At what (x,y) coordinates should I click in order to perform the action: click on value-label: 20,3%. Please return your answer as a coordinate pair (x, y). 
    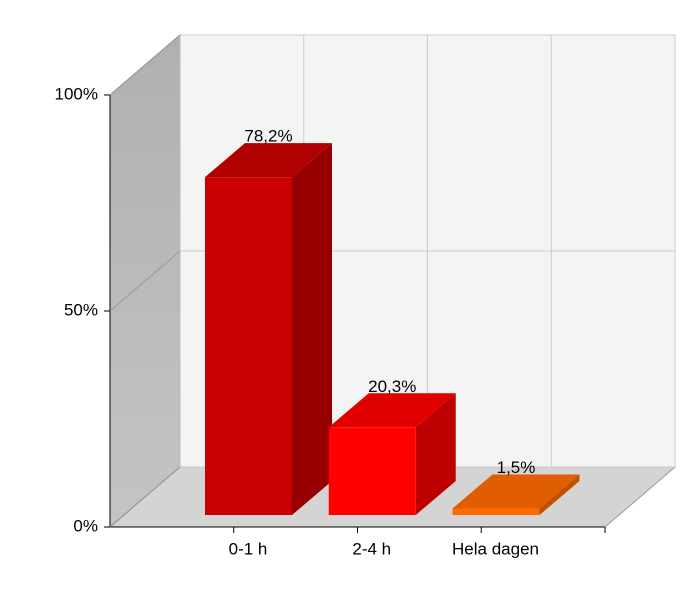
    Looking at the image, I should click on (392, 386).